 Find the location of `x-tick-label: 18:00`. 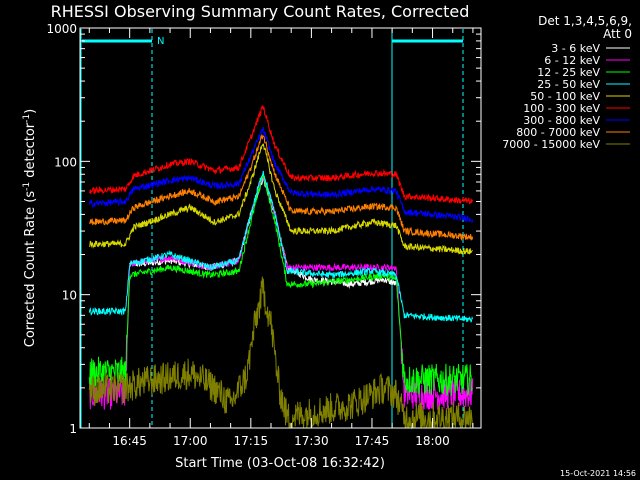

x-tick-label: 18:00 is located at coordinates (432, 441).